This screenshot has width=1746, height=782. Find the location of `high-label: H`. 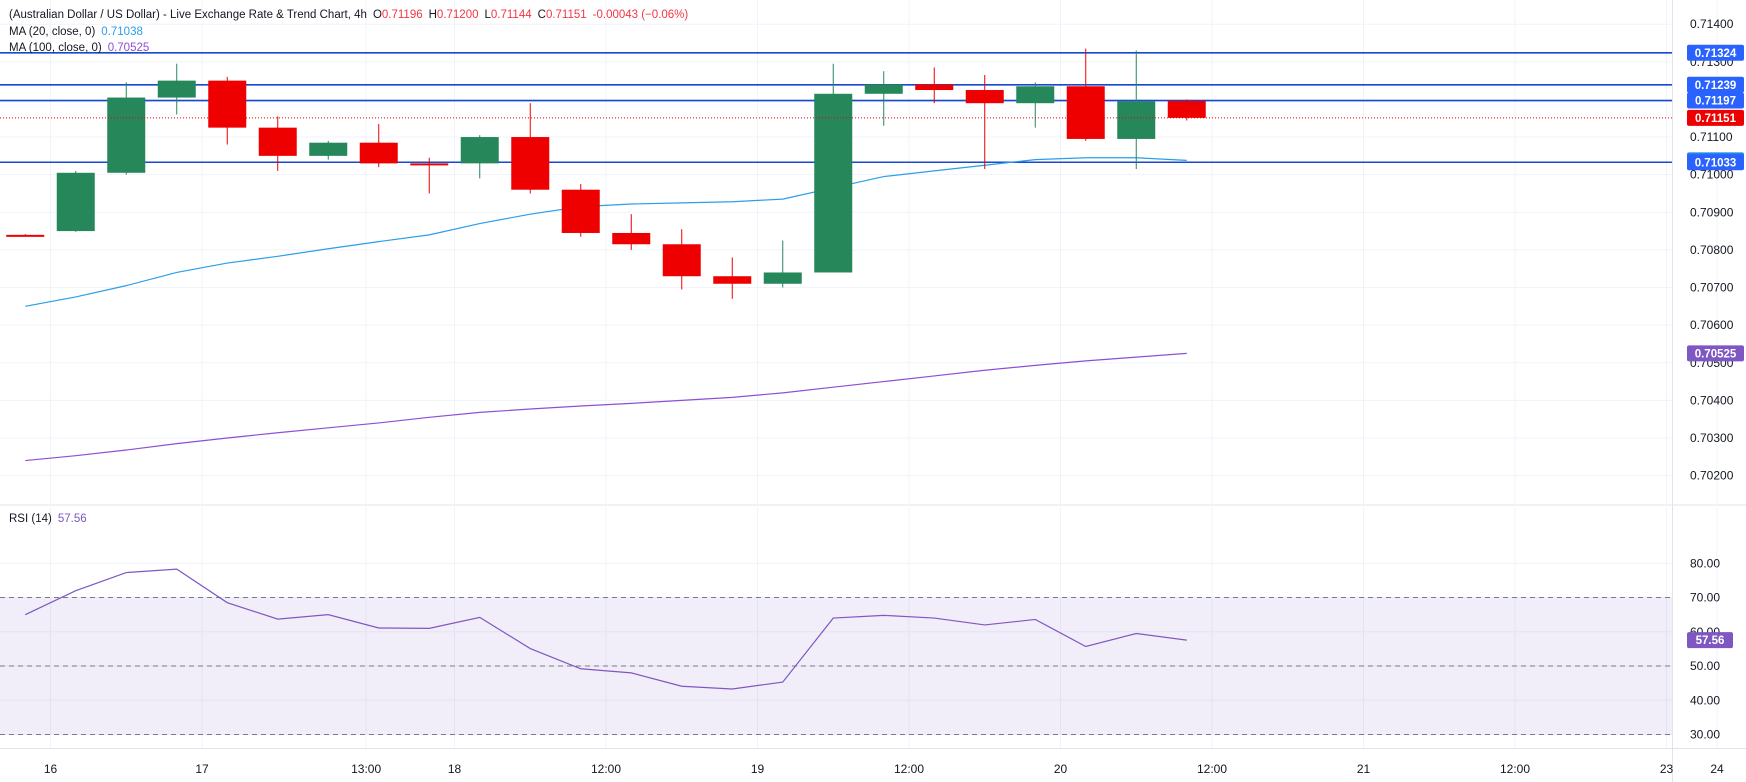

high-label: H is located at coordinates (432, 15).